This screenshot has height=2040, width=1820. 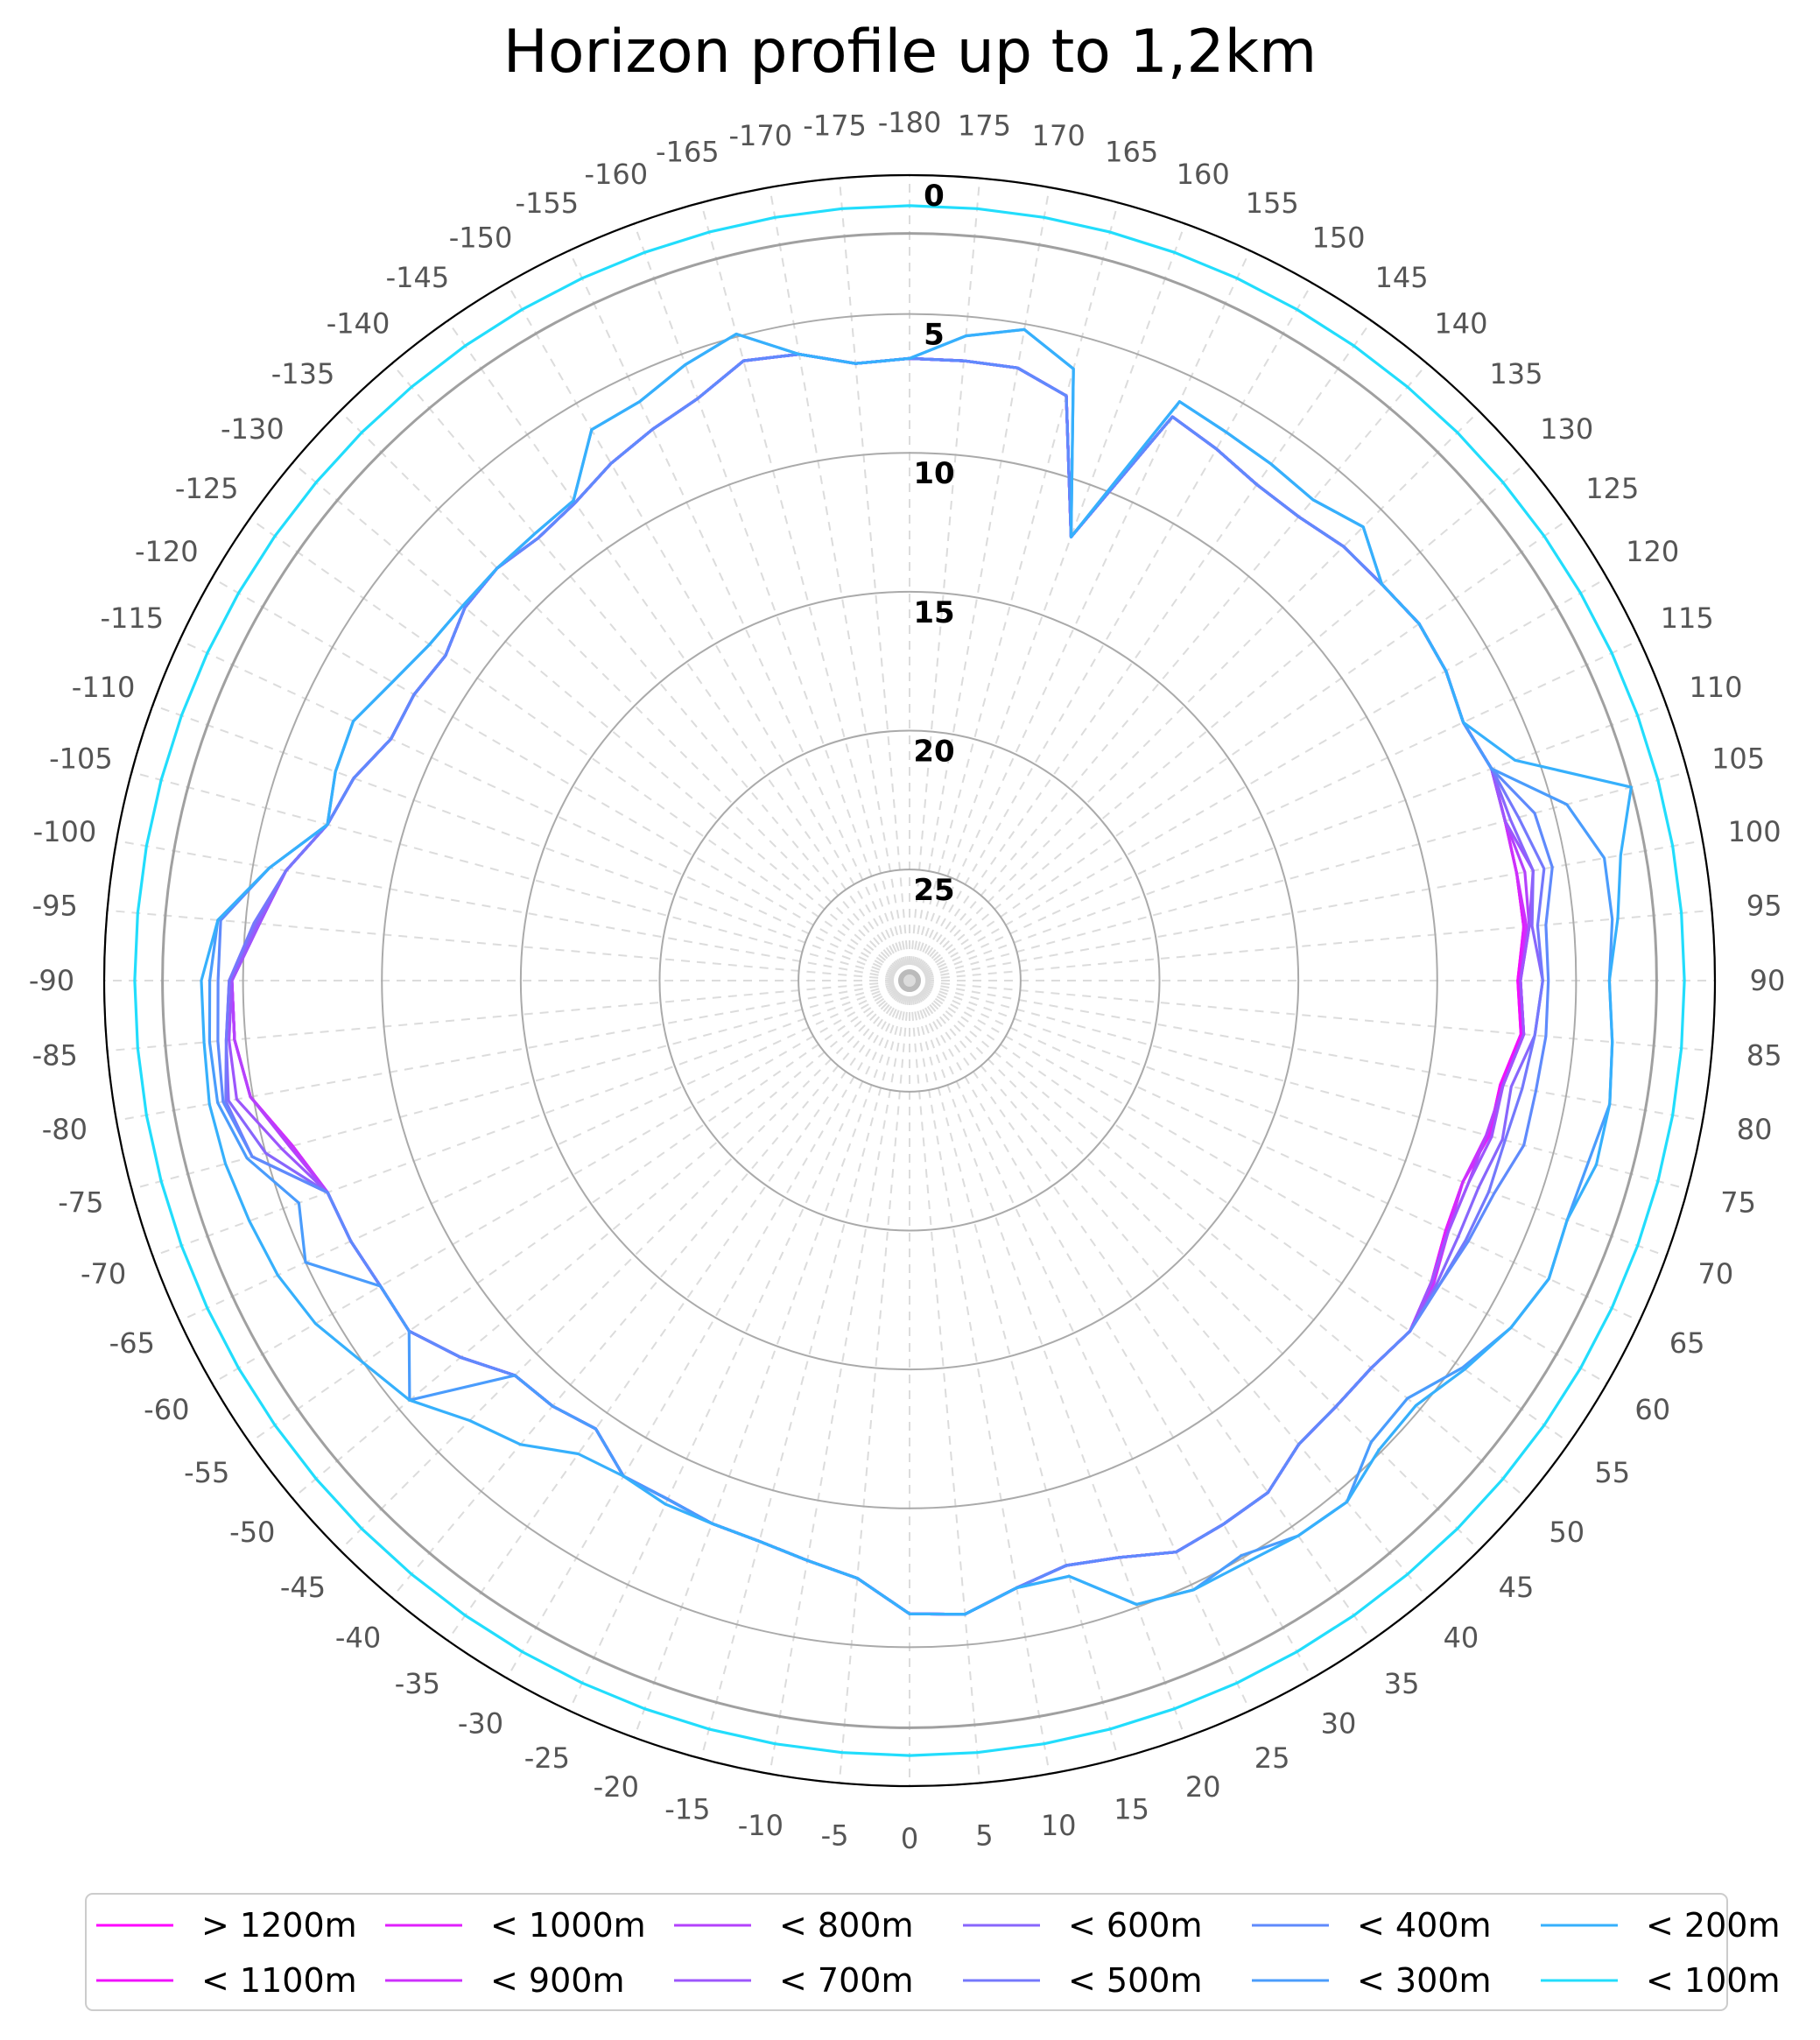 What do you see at coordinates (80, 1203) in the screenshot?
I see `azimuth-label: -75` at bounding box center [80, 1203].